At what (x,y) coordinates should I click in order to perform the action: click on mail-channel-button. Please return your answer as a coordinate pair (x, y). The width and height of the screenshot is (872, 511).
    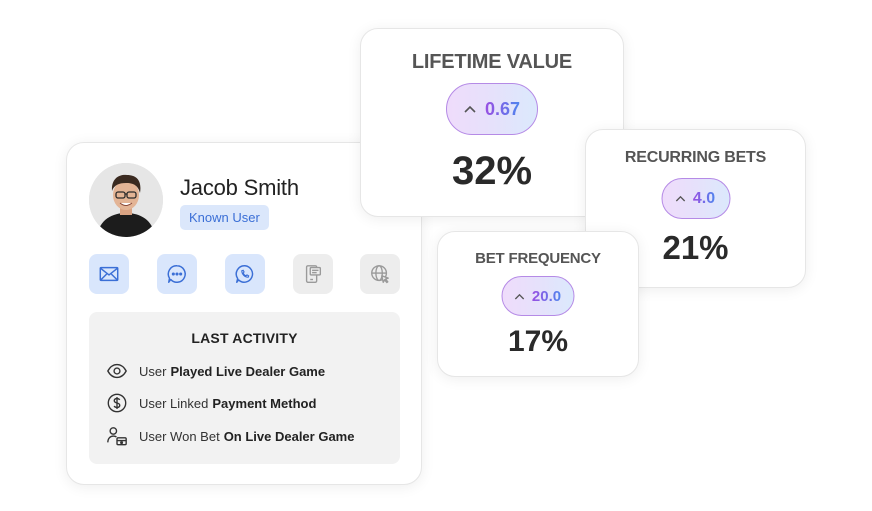
    Looking at the image, I should click on (109, 274).